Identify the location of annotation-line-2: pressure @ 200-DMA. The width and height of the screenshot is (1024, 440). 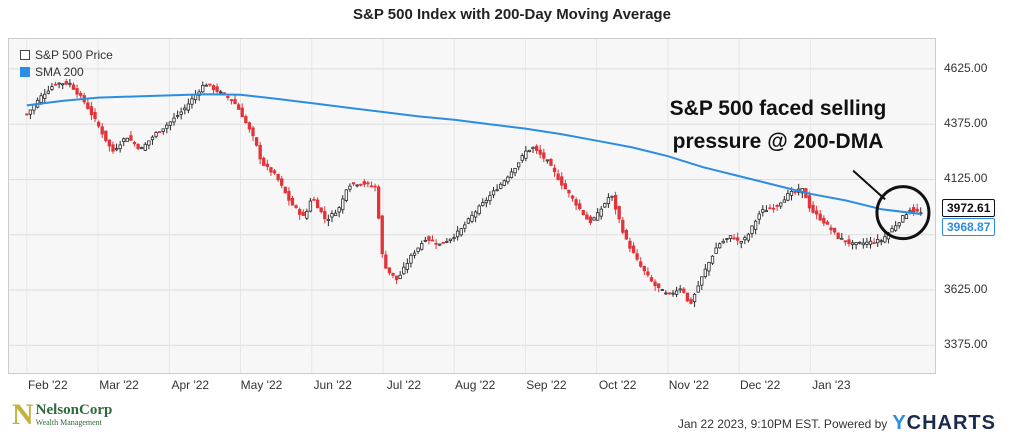
(778, 141).